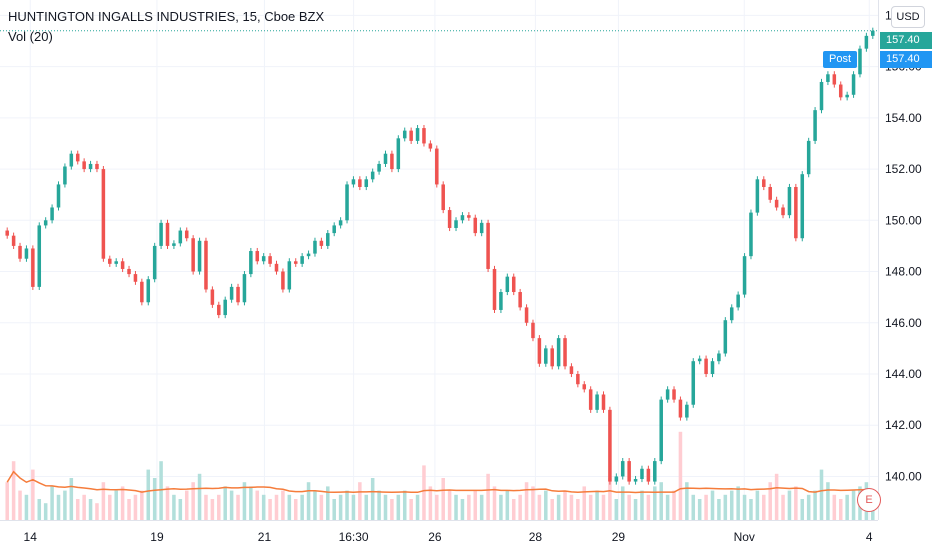 This screenshot has width=932, height=550. Describe the element at coordinates (903, 272) in the screenshot. I see `price-tick-label: 148.00` at that location.